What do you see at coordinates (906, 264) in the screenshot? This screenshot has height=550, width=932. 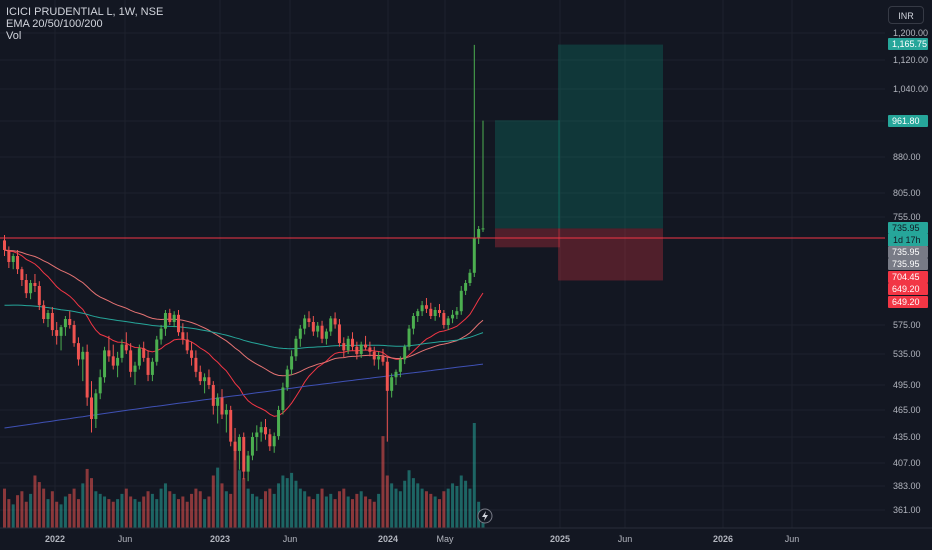 I see `svg-text: 735.95` at bounding box center [906, 264].